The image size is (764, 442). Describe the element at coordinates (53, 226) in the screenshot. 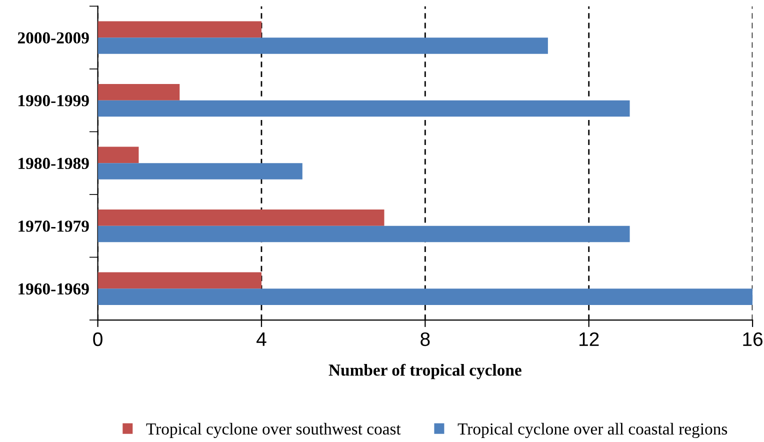

I see `y-tick-label: 1970-1979` at that location.